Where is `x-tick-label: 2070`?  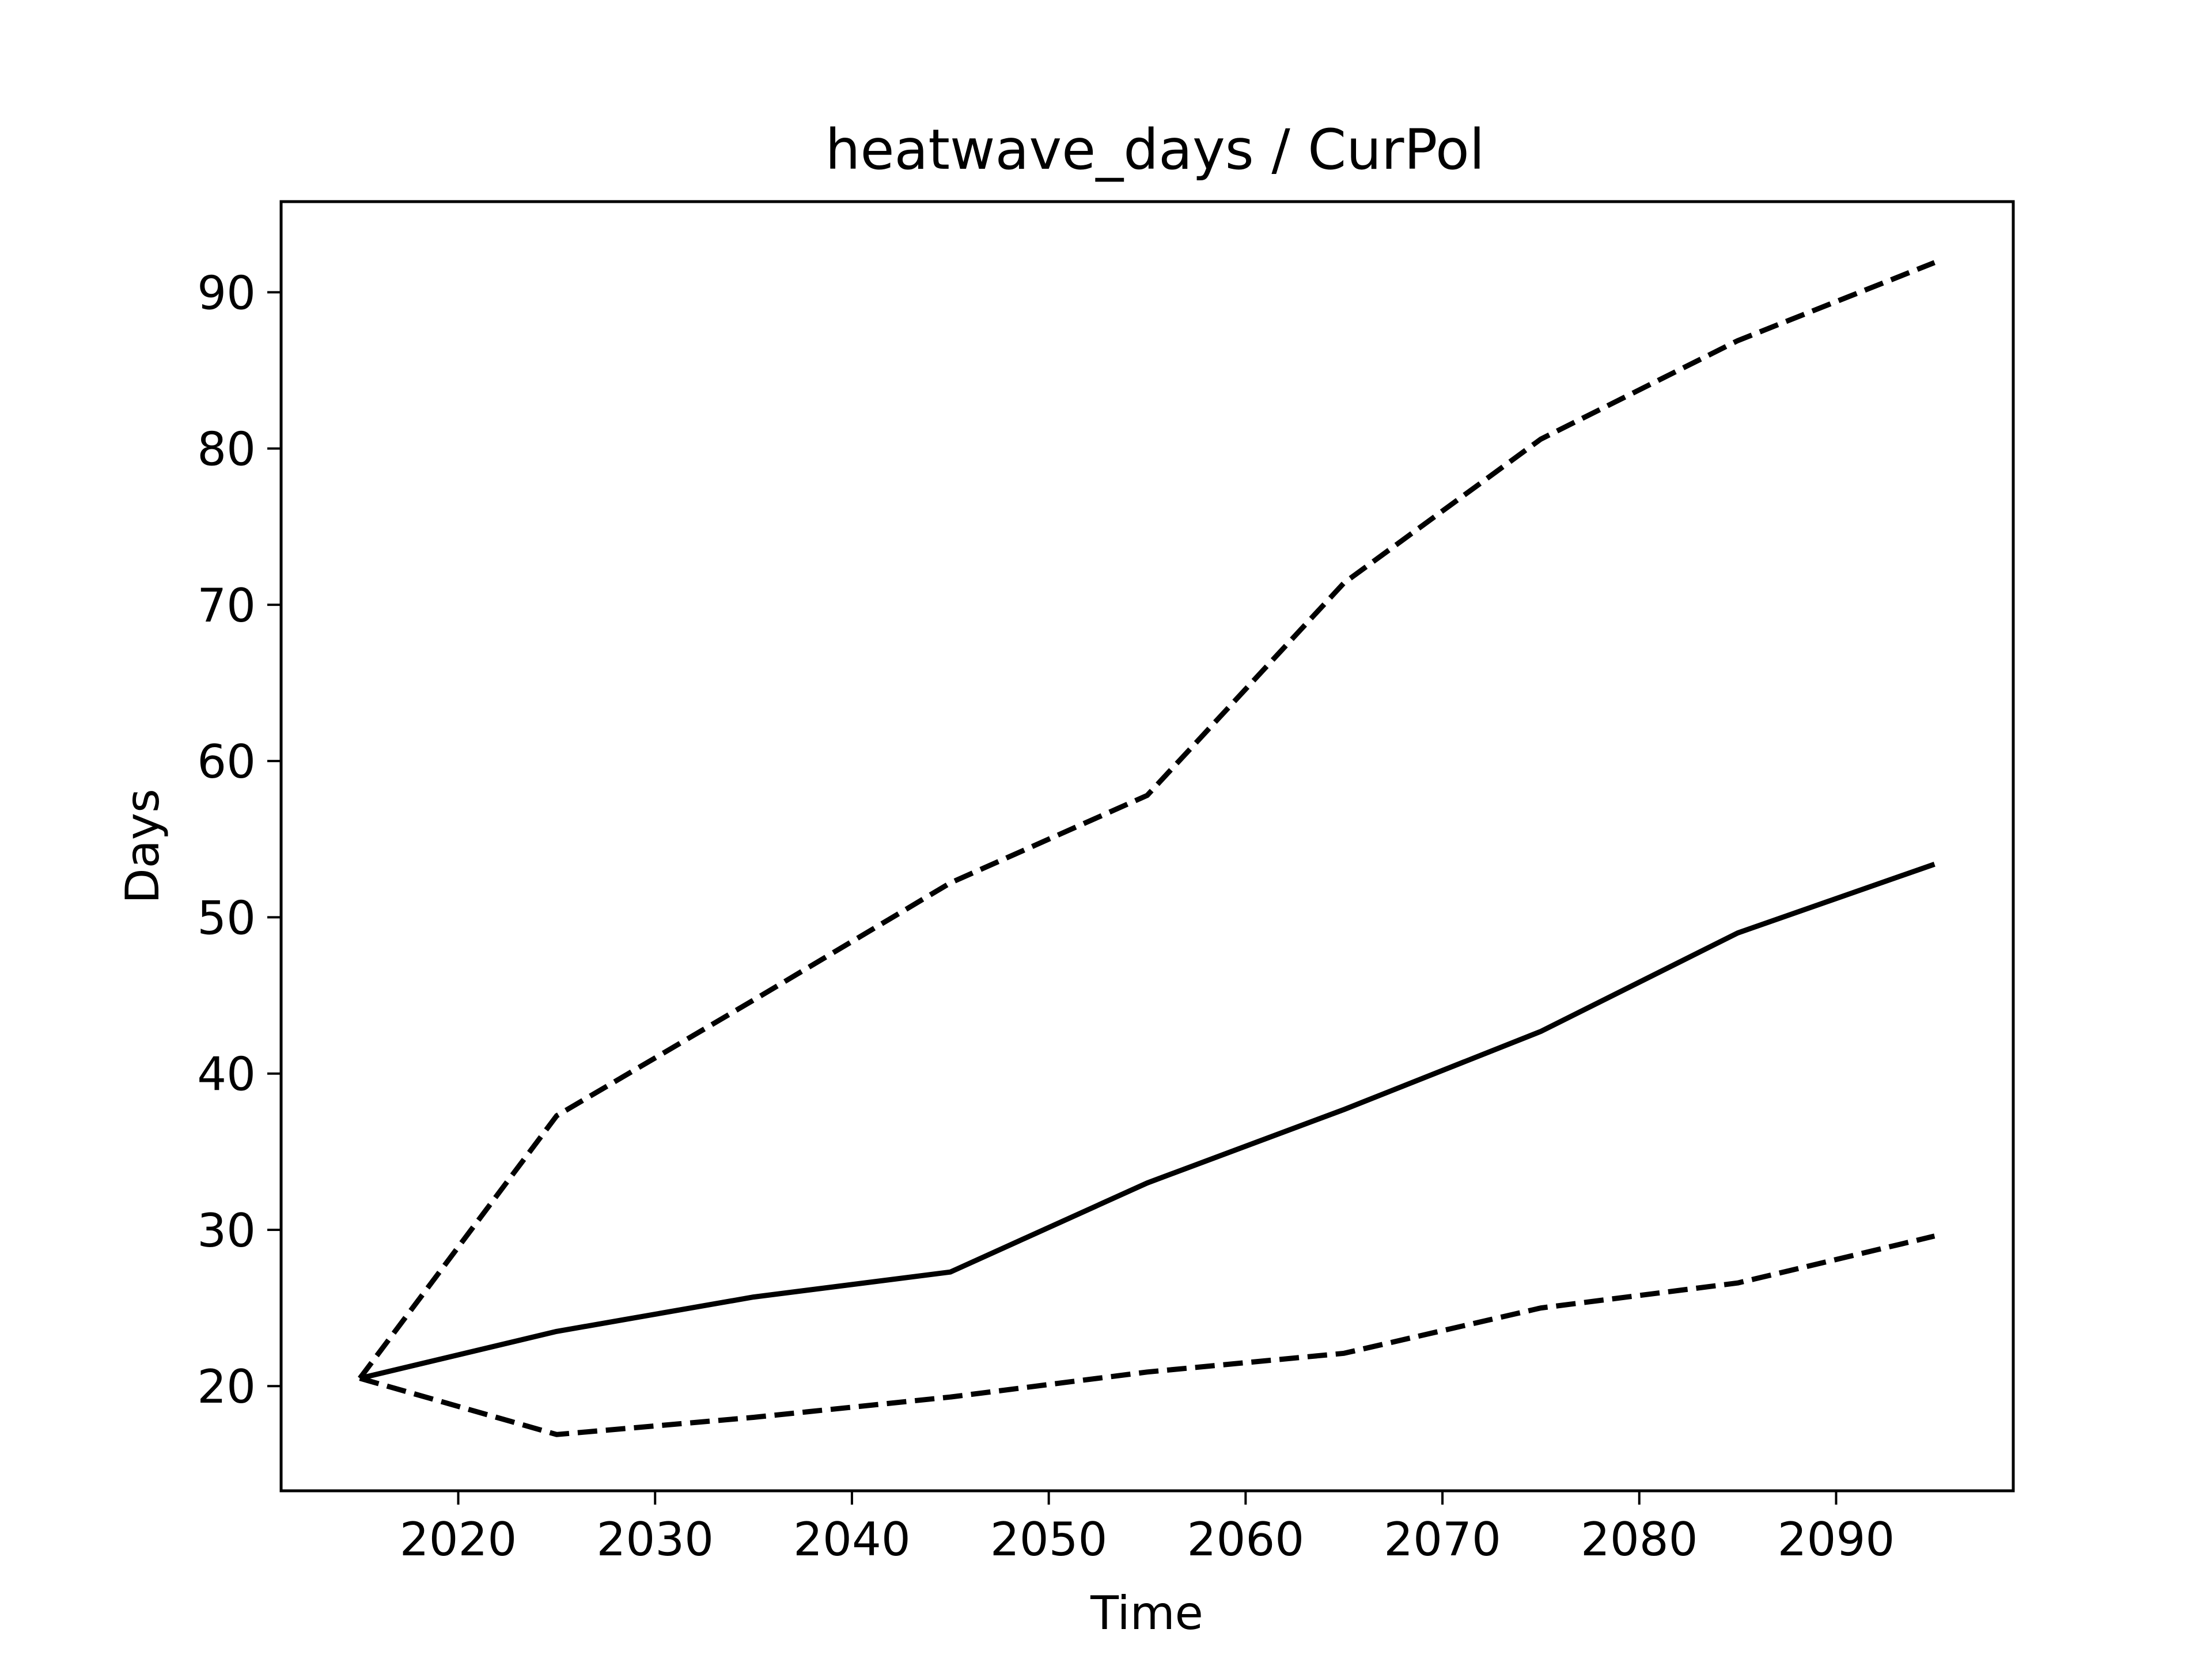 x-tick-label: 2070 is located at coordinates (1443, 1539).